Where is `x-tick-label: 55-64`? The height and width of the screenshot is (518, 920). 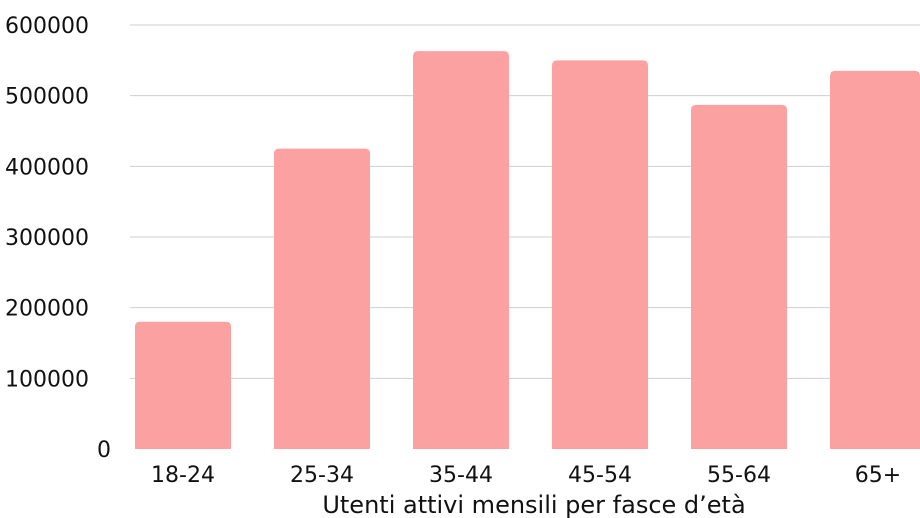 x-tick-label: 55-64 is located at coordinates (739, 475).